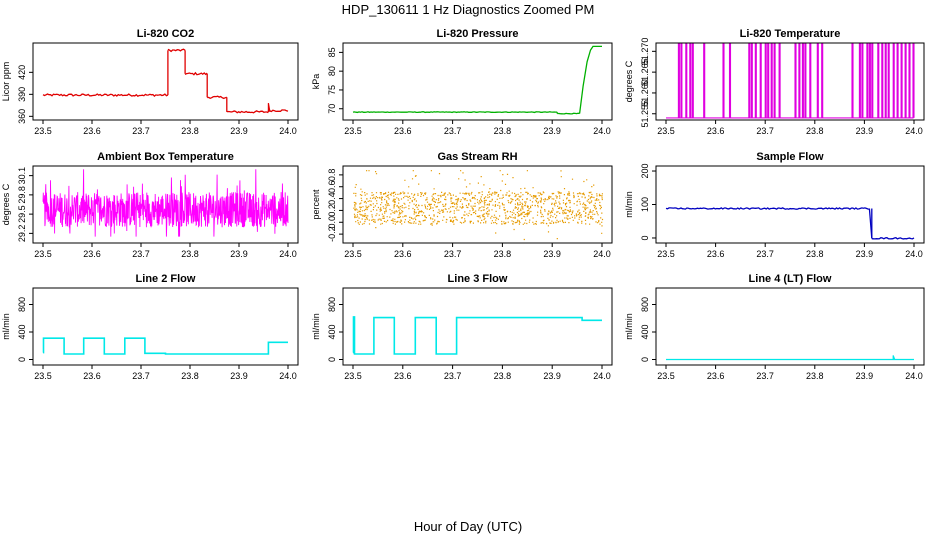 This screenshot has width=936, height=540. What do you see at coordinates (332, 109) in the screenshot?
I see `y-tick-label: 70` at bounding box center [332, 109].